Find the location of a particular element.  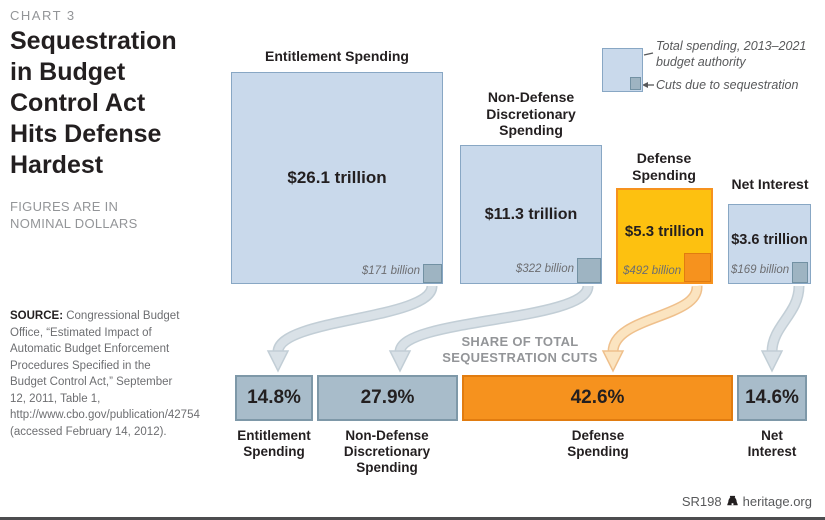

bottom-rule is located at coordinates (412, 518).